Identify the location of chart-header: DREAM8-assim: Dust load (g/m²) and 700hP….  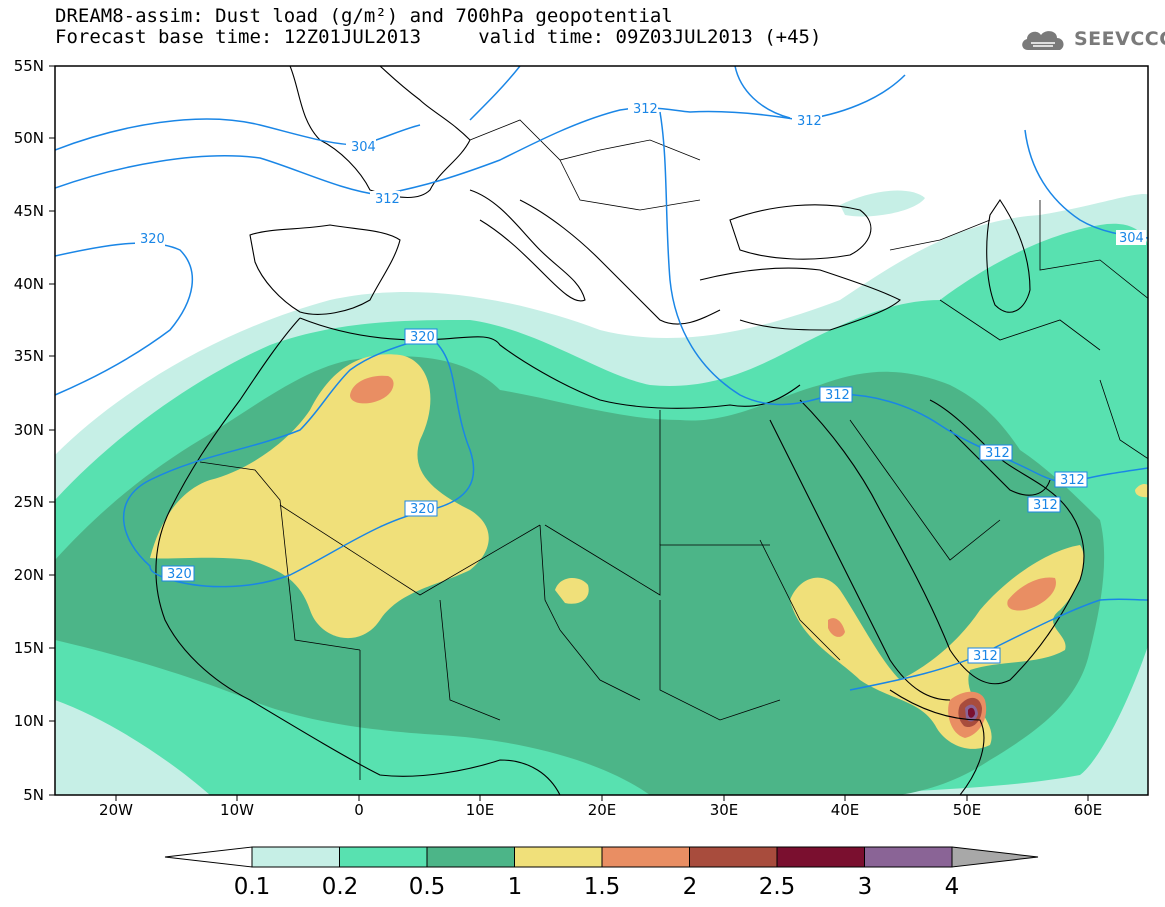
(505, 27).